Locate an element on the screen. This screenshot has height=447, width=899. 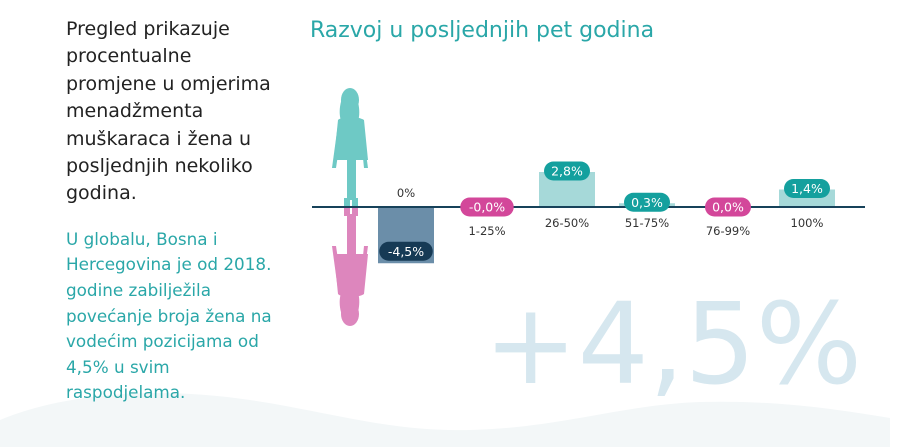
chart-title: Razvoj u posljednjih pet godina is located at coordinates (482, 30).